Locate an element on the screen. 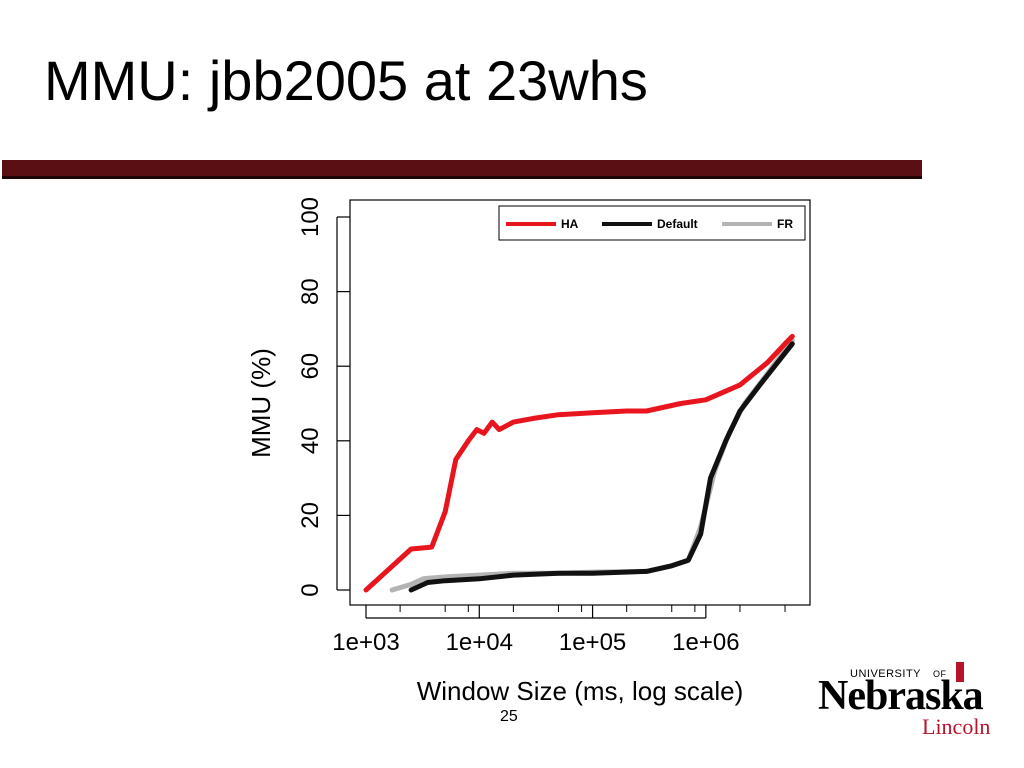 This screenshot has height=768, width=1024. y-tick-label: 0 is located at coordinates (310, 589).